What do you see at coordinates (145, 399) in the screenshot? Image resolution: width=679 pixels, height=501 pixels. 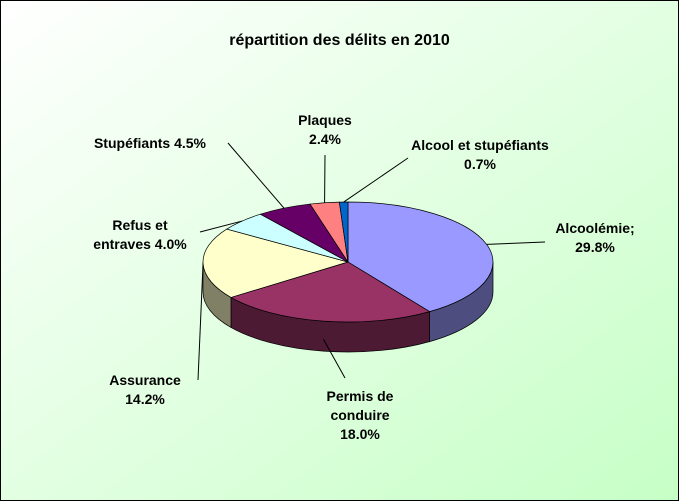 I see `value-label: 14.2%` at bounding box center [145, 399].